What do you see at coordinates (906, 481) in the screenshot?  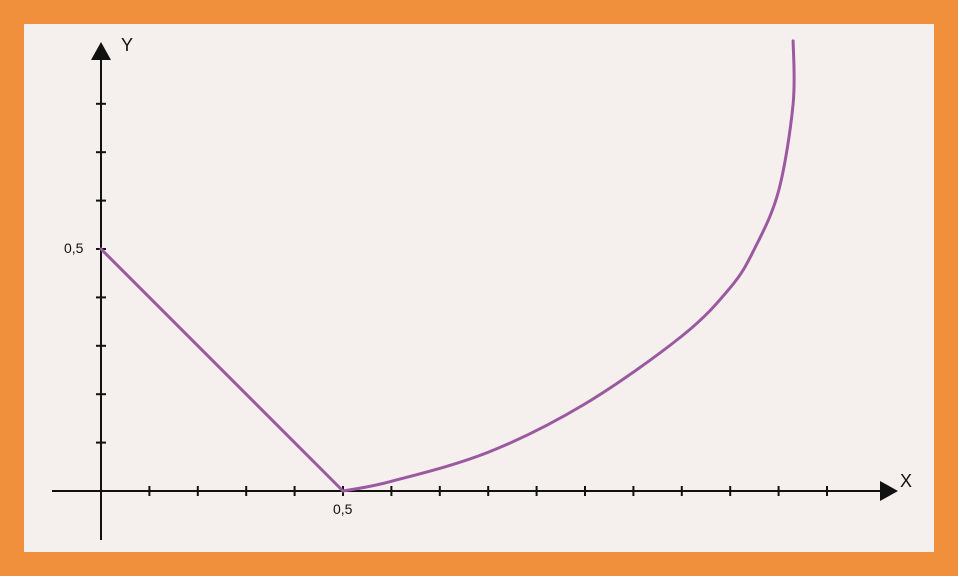 I see `x-axis-label: X` at bounding box center [906, 481].